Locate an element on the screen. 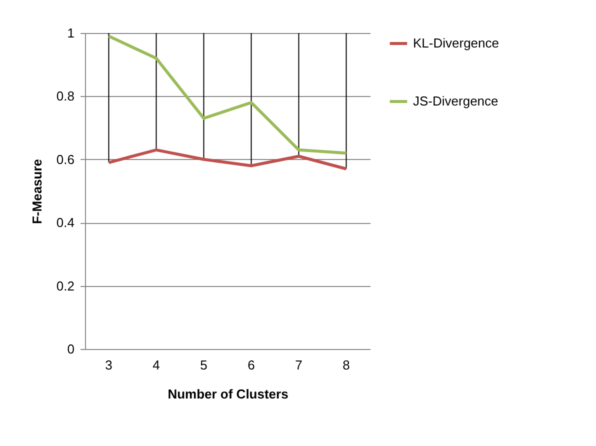  y-tick-label: 0 is located at coordinates (70, 349).